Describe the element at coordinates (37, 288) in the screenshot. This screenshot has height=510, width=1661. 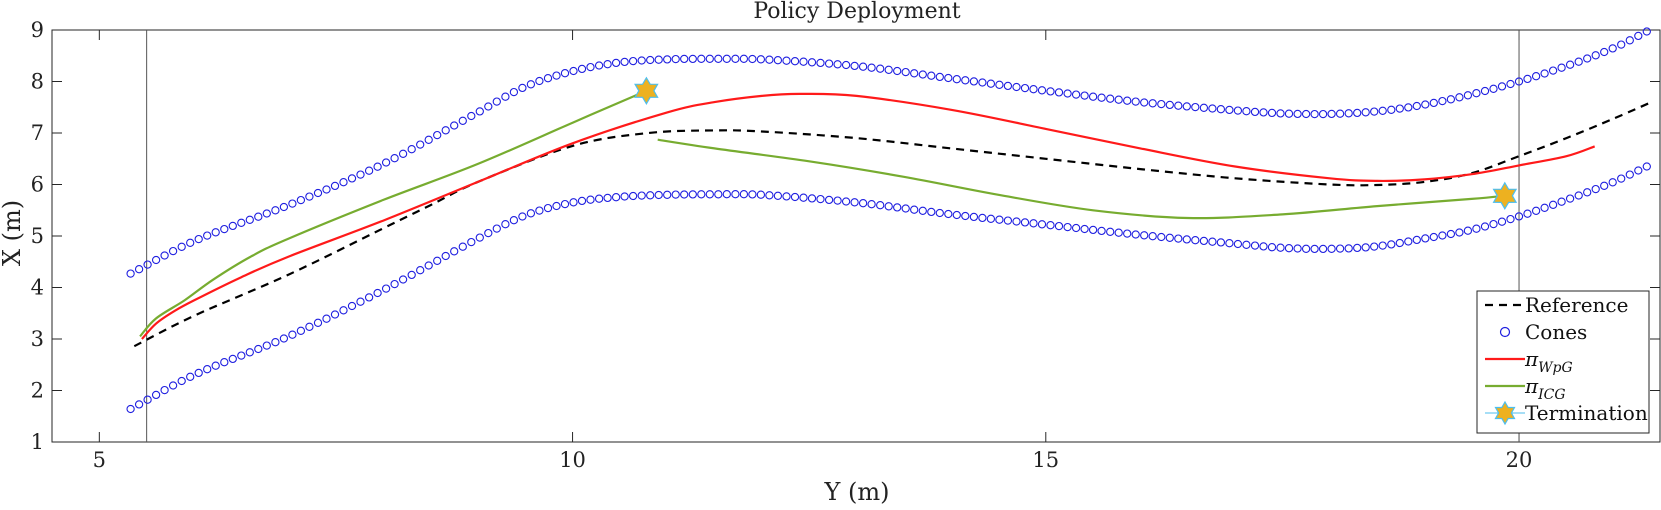
I see `y-tick-label: 4` at that location.